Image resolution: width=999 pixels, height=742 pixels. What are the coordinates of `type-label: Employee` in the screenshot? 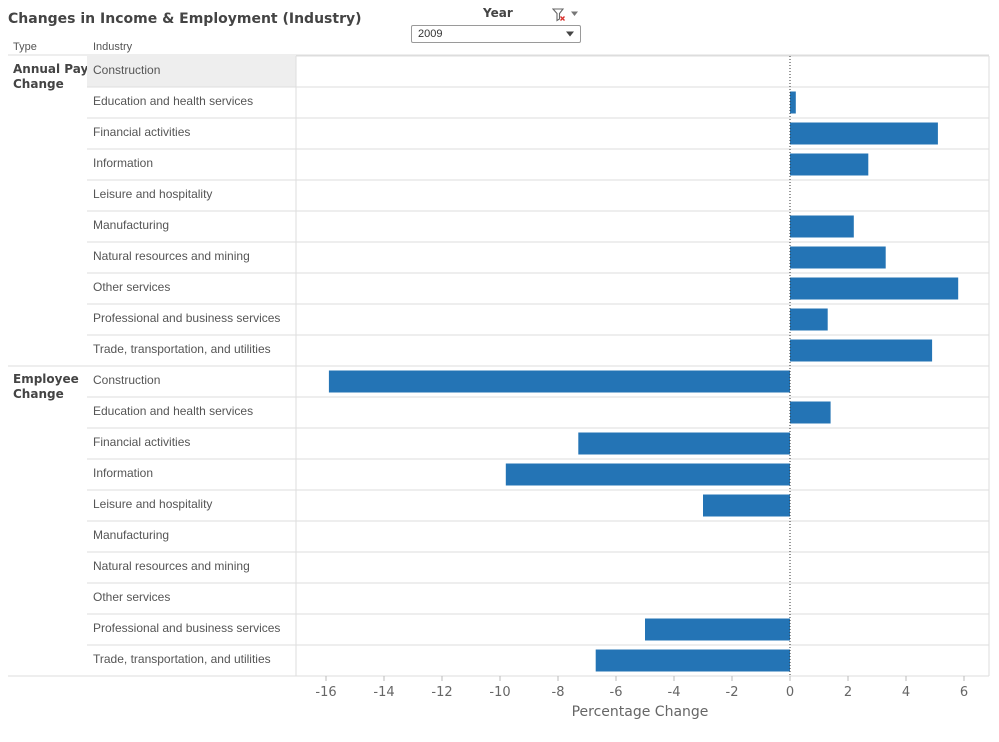 It's located at (46, 379).